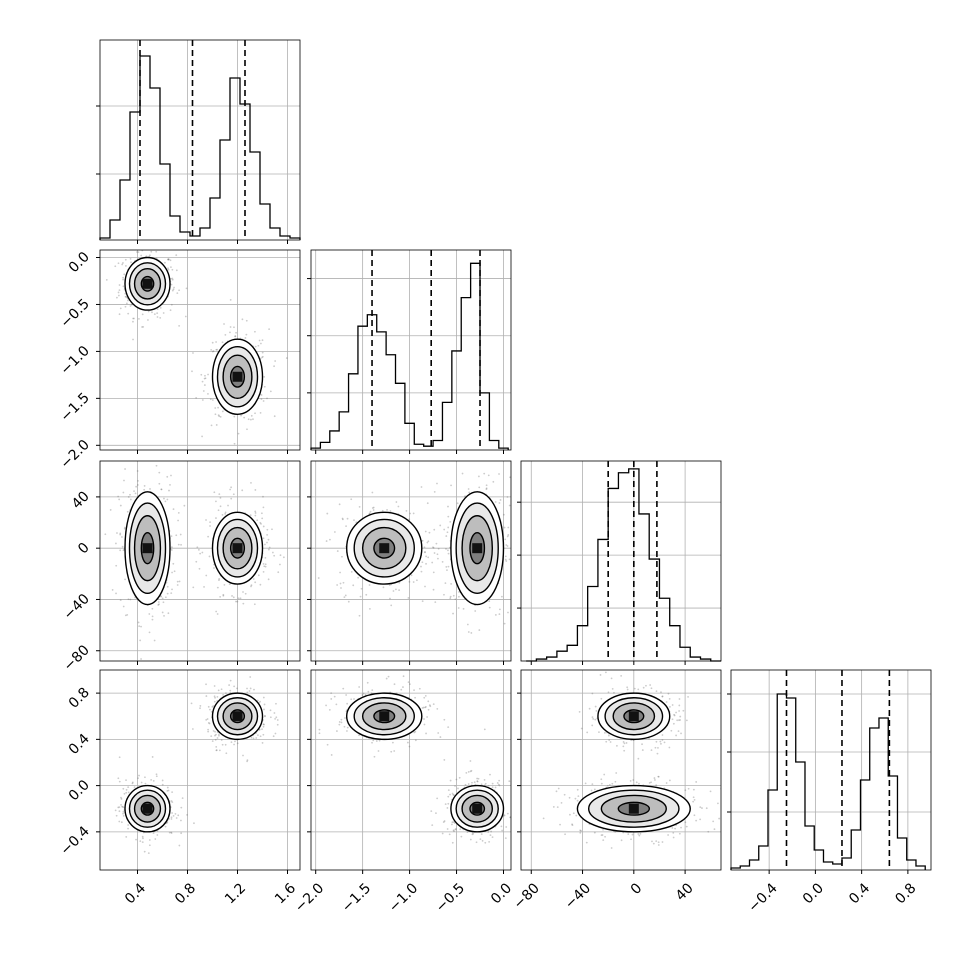 Image resolution: width=970 pixels, height=970 pixels. I want to click on histogram-steps, so click(200, 147).